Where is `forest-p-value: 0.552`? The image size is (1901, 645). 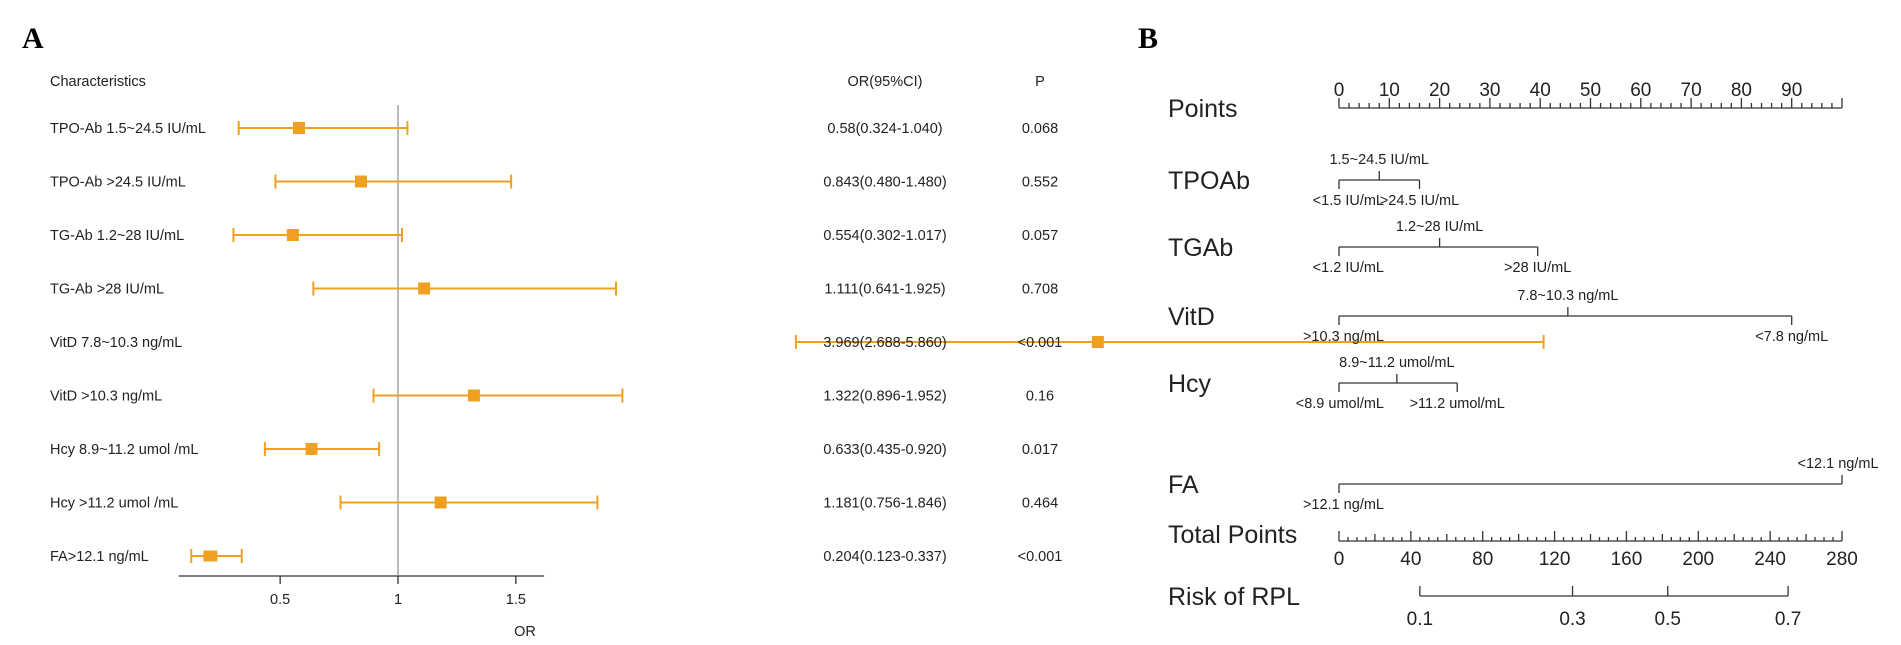
forest-p-value: 0.552 is located at coordinates (1040, 183).